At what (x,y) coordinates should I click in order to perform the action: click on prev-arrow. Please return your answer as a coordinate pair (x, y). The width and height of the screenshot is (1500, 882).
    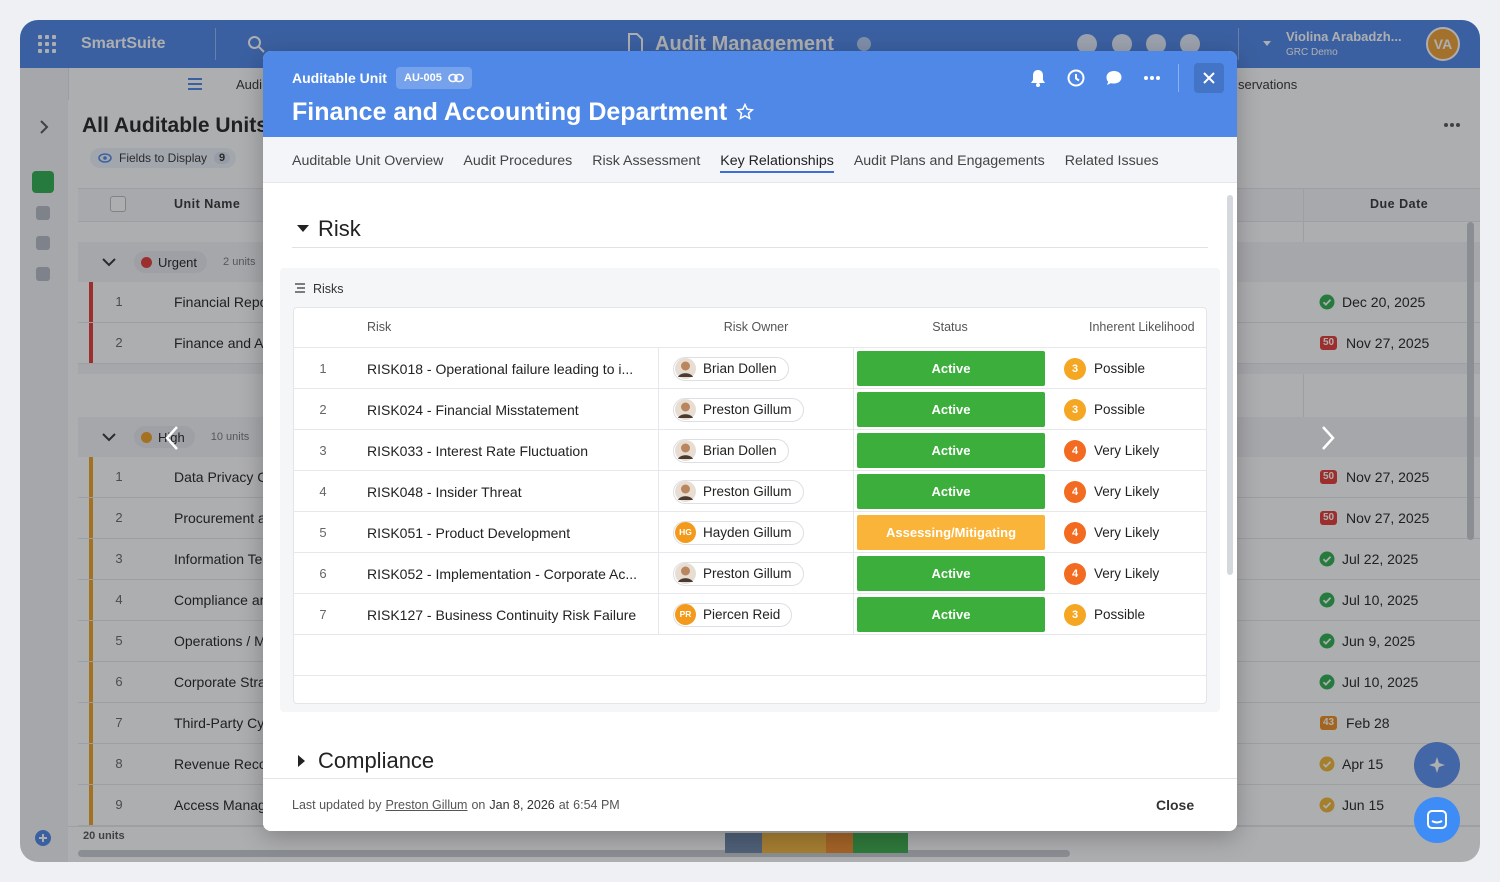
    Looking at the image, I should click on (172, 438).